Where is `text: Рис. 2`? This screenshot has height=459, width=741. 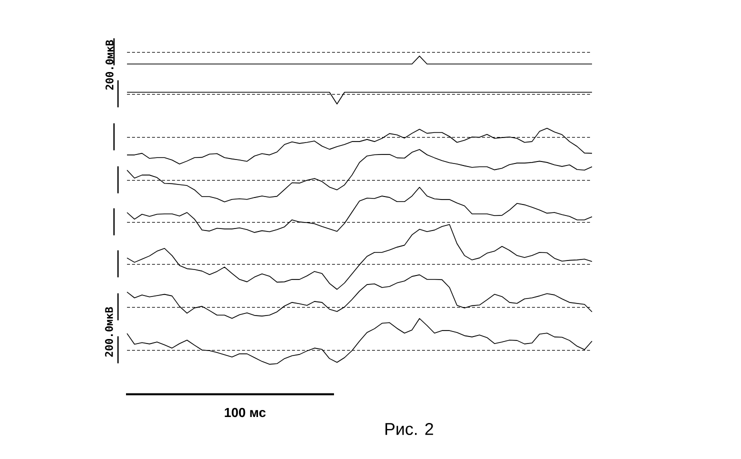
text: Рис. 2 is located at coordinates (409, 429).